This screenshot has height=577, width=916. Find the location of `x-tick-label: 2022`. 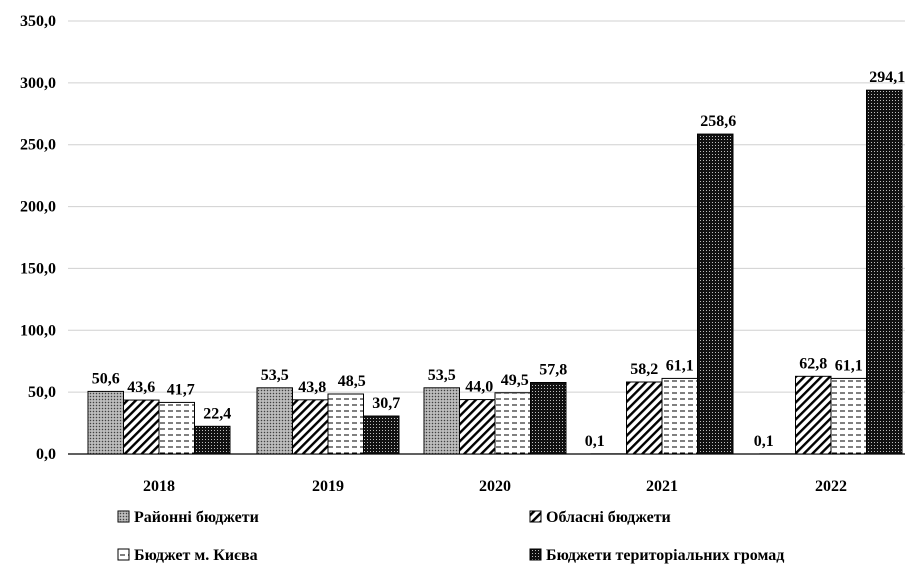

x-tick-label: 2022 is located at coordinates (831, 486).